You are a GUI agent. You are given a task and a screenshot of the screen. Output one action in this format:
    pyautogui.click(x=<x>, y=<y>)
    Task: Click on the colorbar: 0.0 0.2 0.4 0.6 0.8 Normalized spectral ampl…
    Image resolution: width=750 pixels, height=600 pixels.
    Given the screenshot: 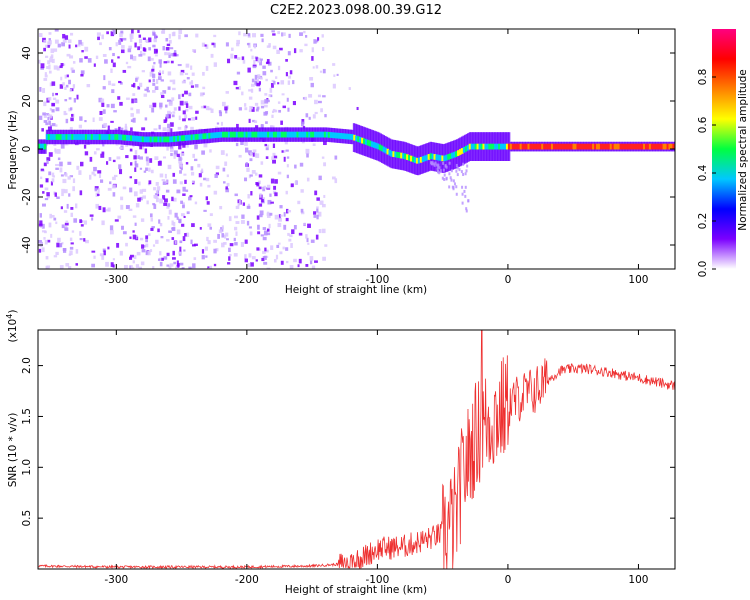 What is the action you would take?
    pyautogui.click(x=723, y=153)
    